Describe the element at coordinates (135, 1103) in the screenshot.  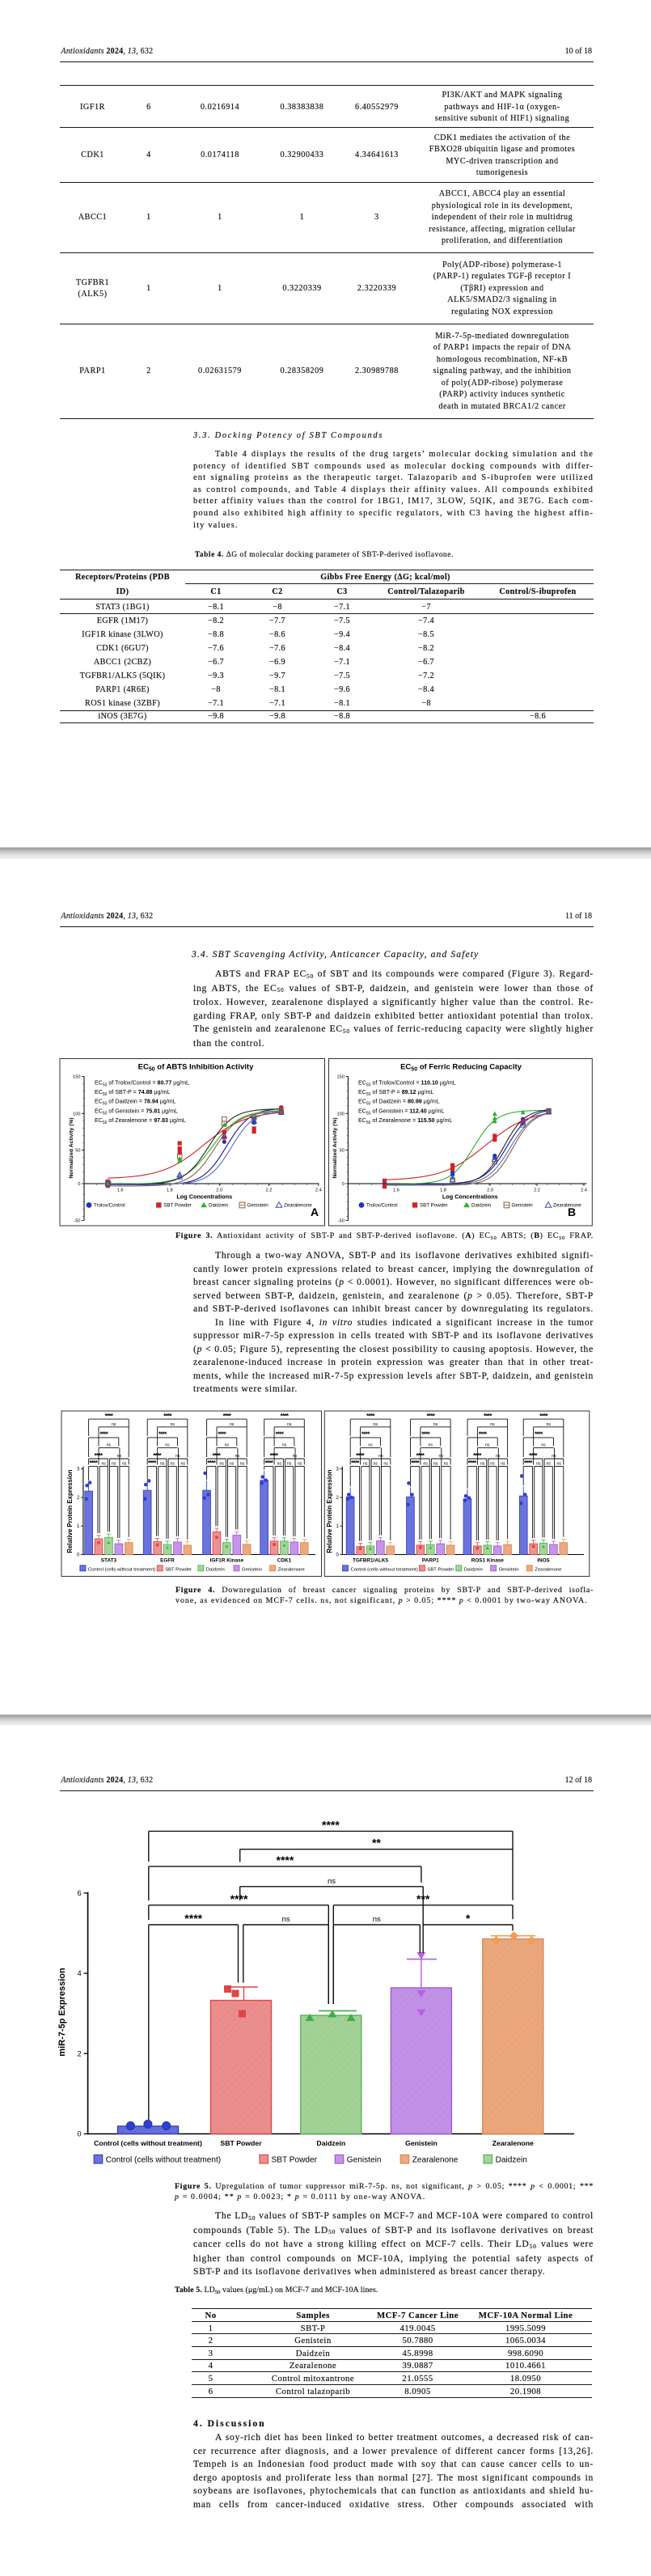
I see `svg-text: EC50 of Daidzein = 78.94 µg/mL` at that location.